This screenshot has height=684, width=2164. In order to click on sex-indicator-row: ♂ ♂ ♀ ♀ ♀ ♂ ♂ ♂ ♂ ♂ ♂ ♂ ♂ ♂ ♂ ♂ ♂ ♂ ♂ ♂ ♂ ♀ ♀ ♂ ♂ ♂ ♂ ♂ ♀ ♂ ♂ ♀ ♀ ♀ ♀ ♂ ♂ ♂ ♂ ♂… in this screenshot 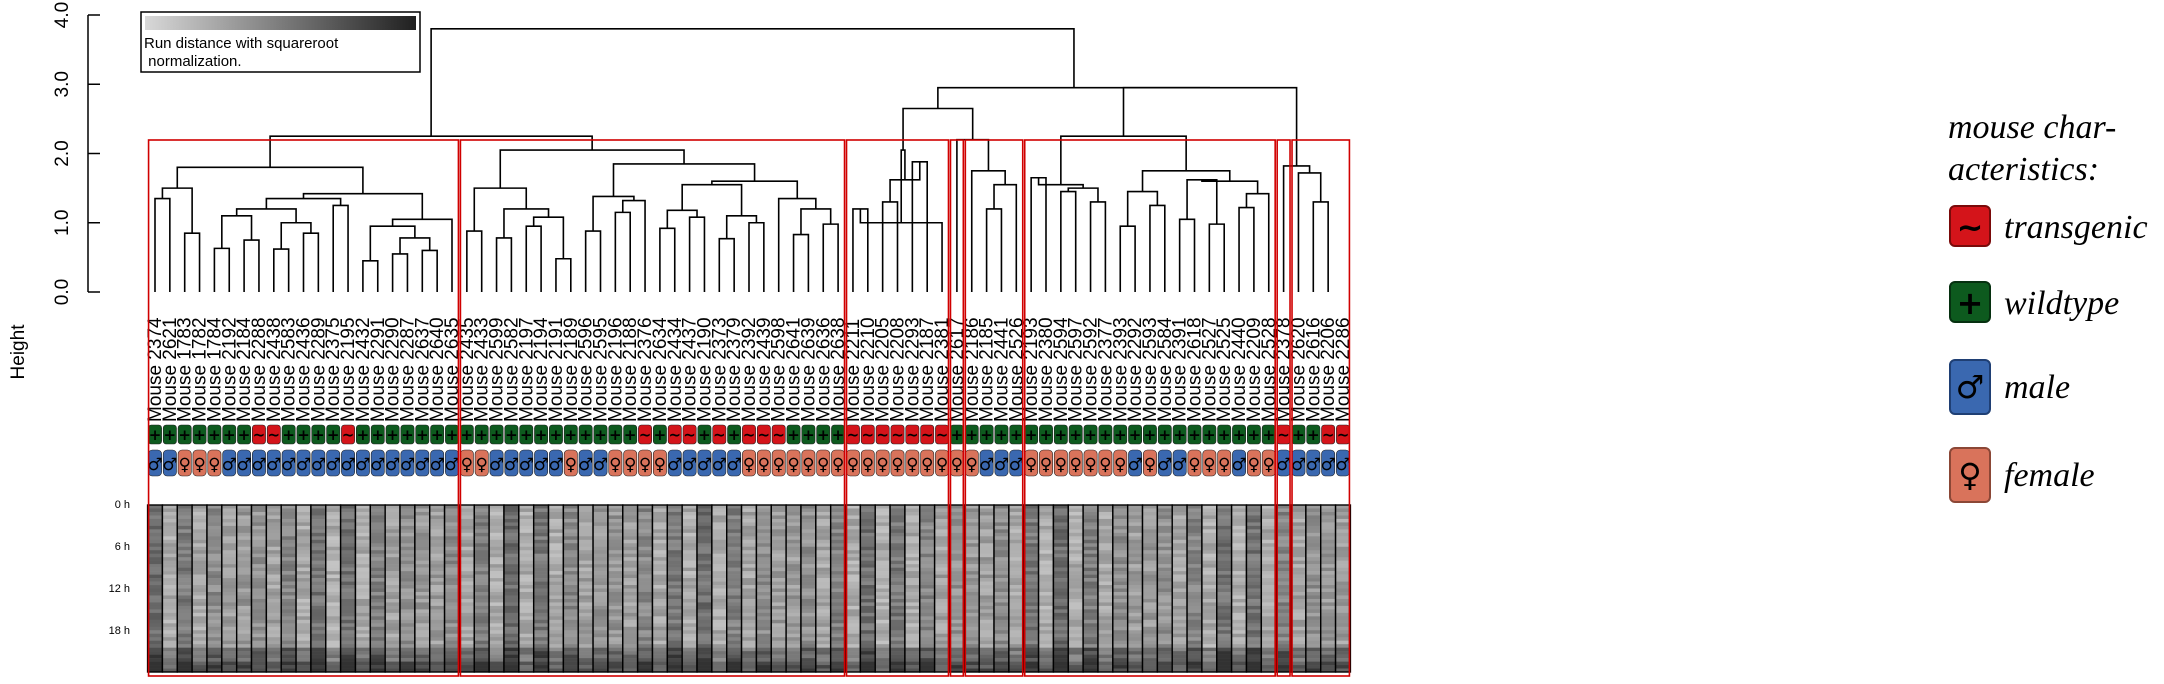, I will do `click(749, 463)`.